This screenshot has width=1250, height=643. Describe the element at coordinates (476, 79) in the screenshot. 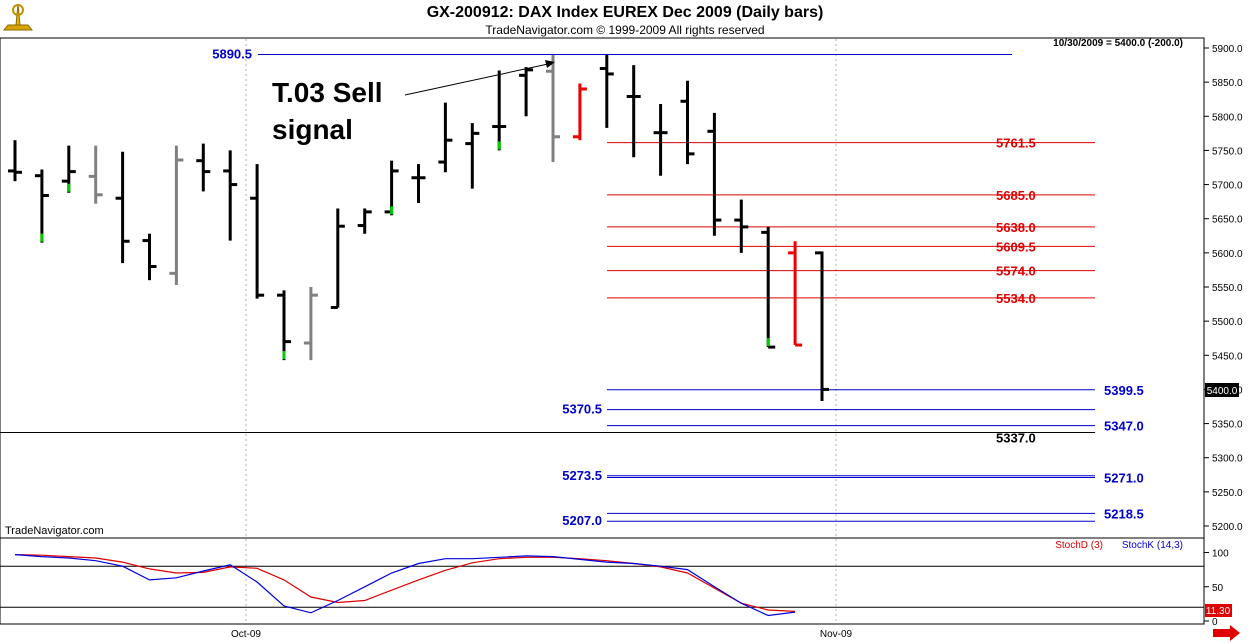

I see `annotation-arrow` at that location.